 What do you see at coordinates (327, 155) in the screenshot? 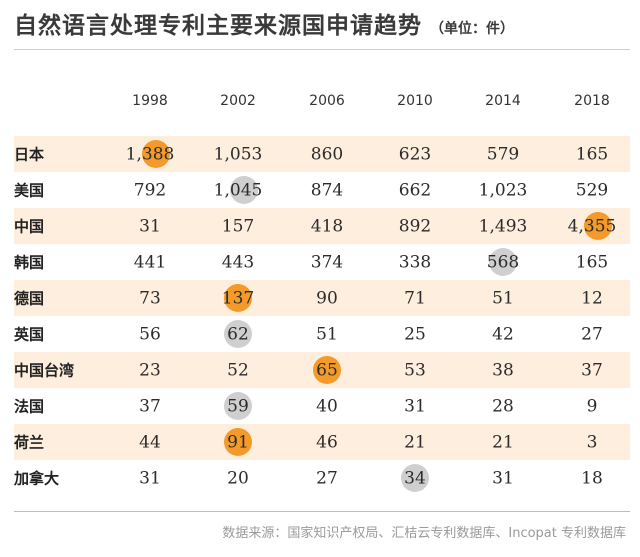
I see `cell-value: 860` at bounding box center [327, 155].